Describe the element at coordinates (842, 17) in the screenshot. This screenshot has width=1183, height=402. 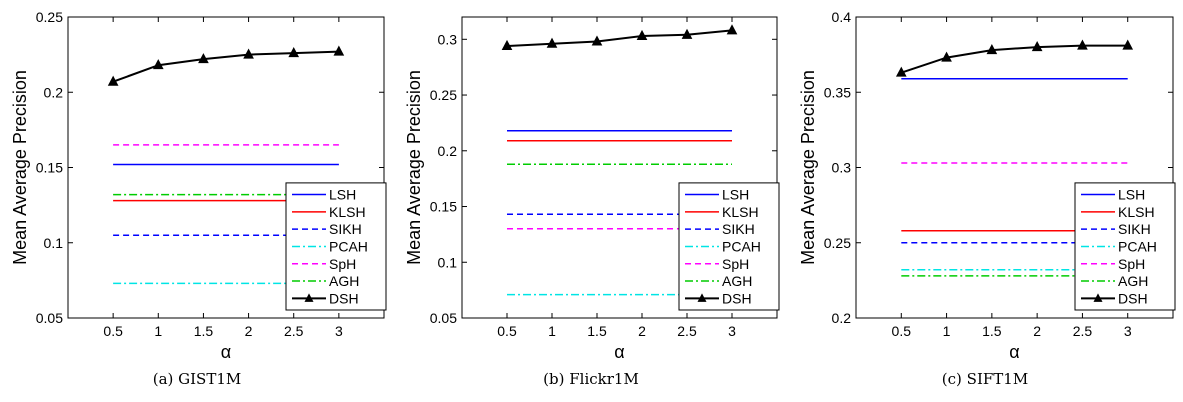
I see `y-tick-label: 0.4` at that location.